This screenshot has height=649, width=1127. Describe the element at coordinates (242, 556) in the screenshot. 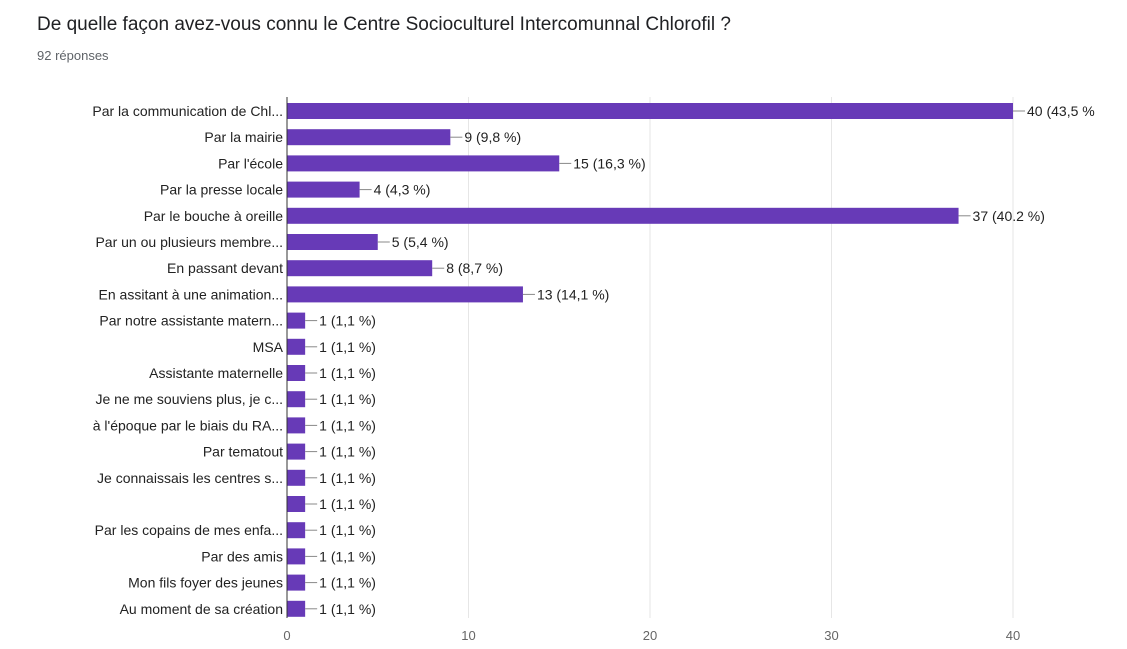

I see `category-label: Par des amis` at that location.